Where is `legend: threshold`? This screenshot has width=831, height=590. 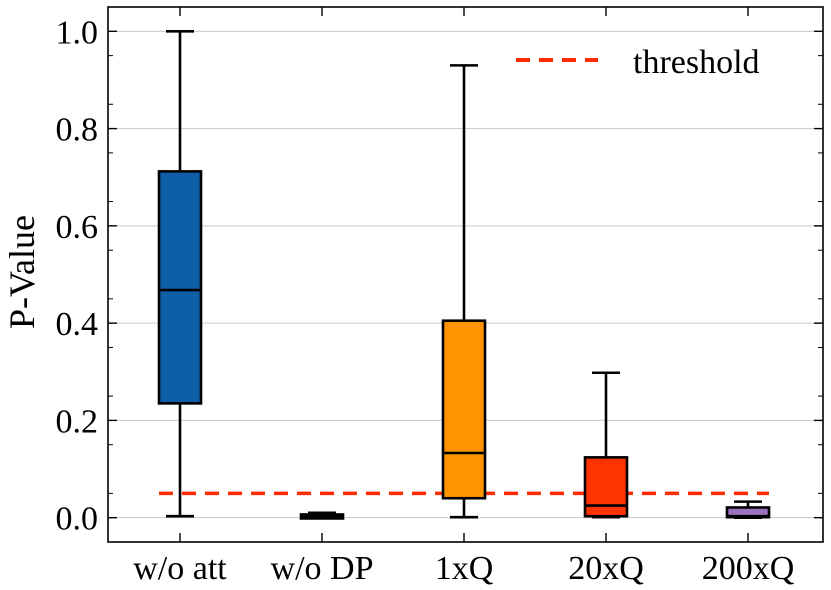
legend: threshold is located at coordinates (638, 62).